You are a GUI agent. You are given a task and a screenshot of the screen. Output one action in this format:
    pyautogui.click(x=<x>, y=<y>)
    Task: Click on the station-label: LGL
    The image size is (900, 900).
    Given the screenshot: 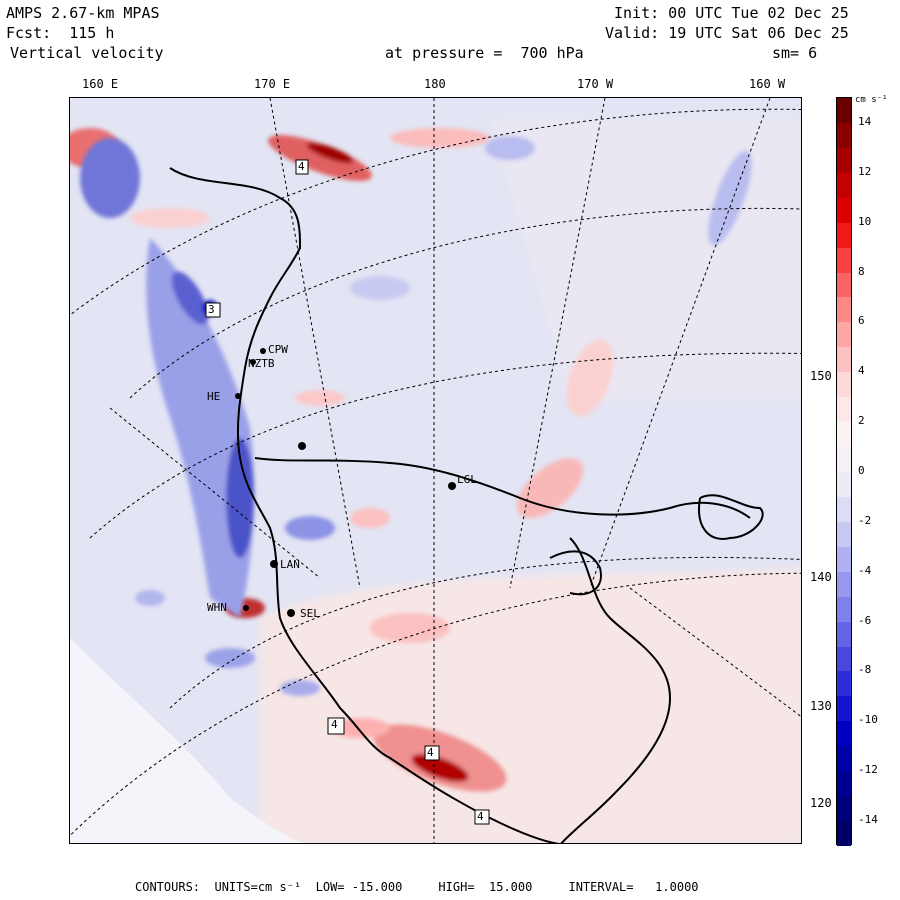 What is the action you would take?
    pyautogui.click(x=467, y=479)
    